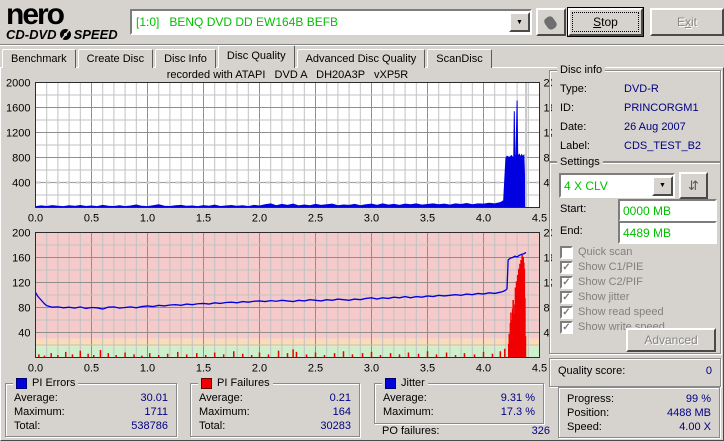 This screenshot has height=441, width=724. What do you see at coordinates (596, 252) in the screenshot?
I see `checkbox-quick-scan: Quick scan` at bounding box center [596, 252].